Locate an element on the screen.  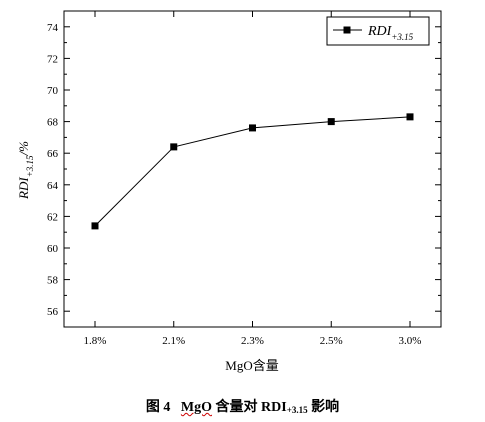
caption-figure: 图 4 is located at coordinates (158, 407).